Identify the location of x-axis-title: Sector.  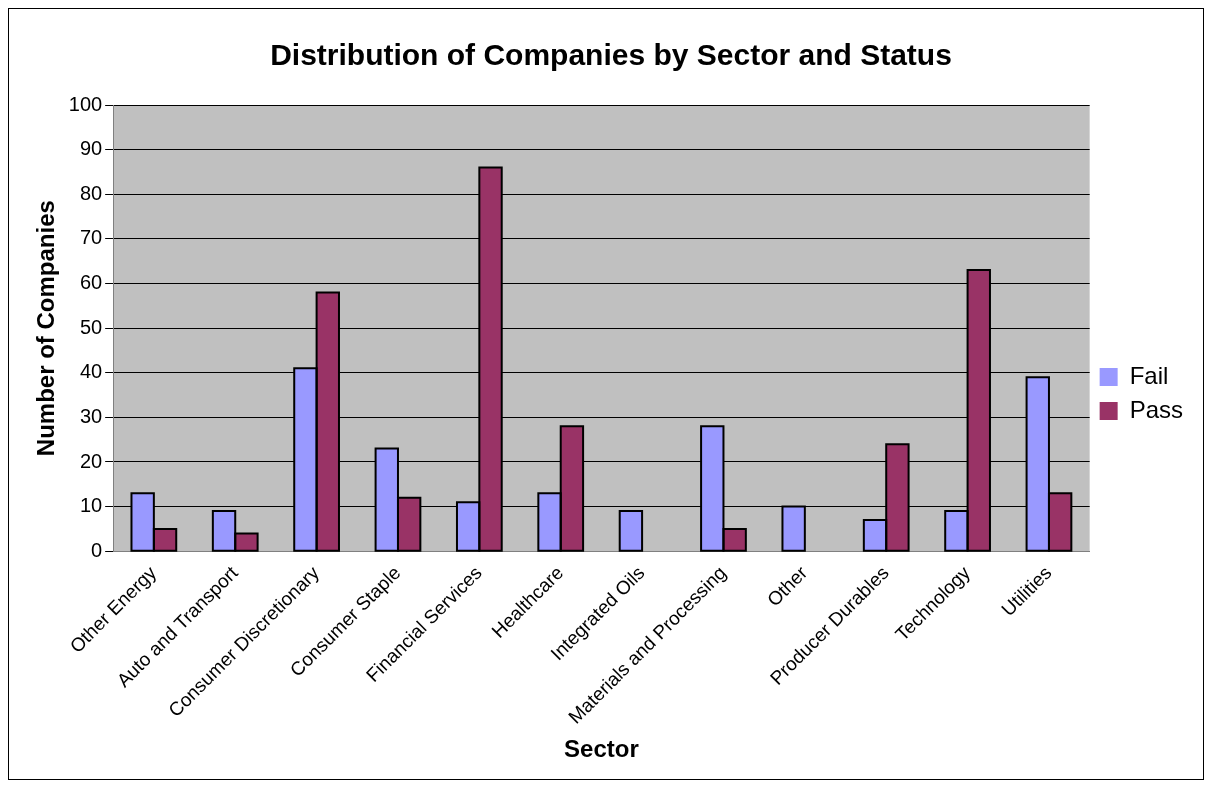
(601, 749).